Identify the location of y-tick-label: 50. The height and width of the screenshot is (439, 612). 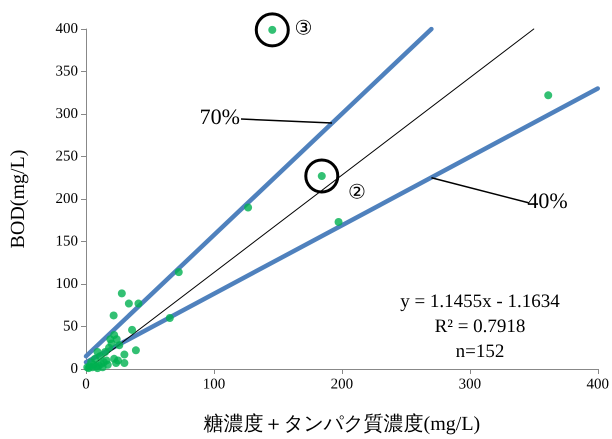
(70, 326).